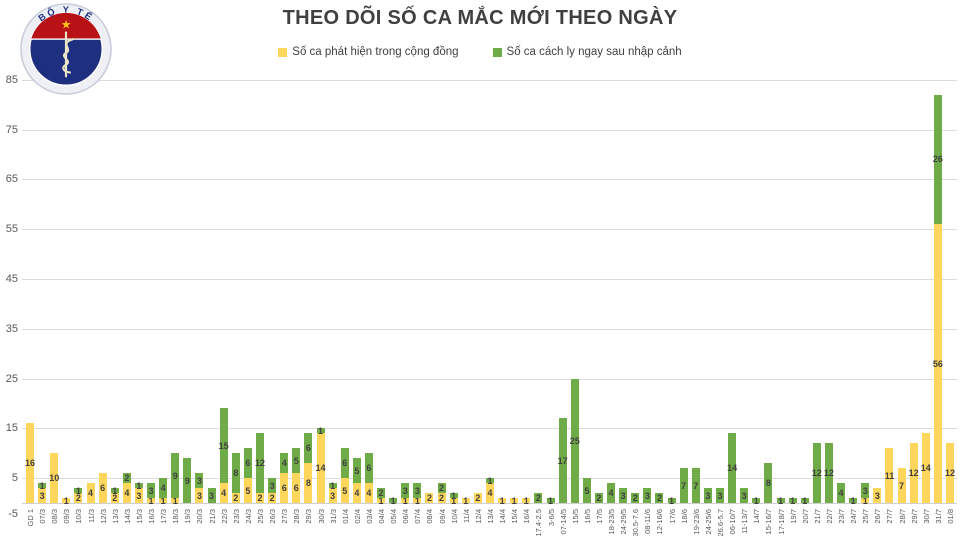 This screenshot has height=540, width=960. I want to click on legend-swatch-community-icon, so click(283, 52).